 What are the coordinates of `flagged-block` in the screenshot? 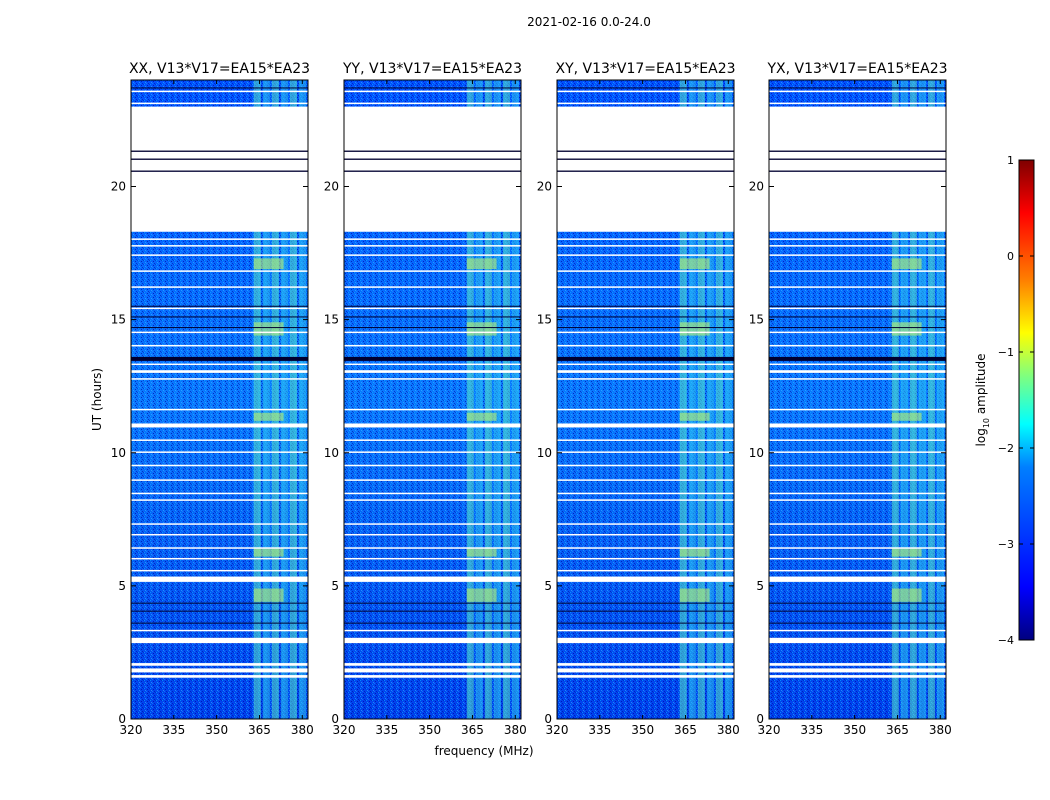 It's located at (645, 169).